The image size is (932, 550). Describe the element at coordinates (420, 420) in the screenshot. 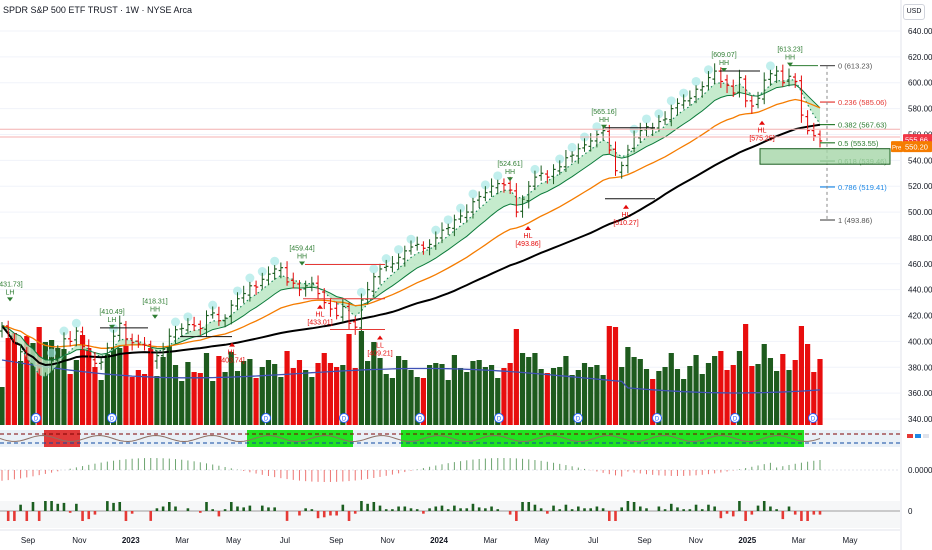

I see `dividend-letter: D` at that location.